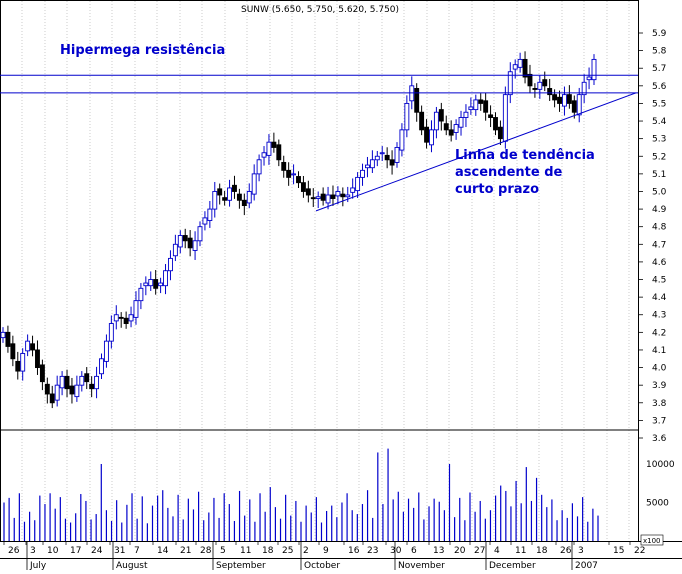 The width and height of the screenshot is (682, 574). What do you see at coordinates (142, 50) in the screenshot?
I see `resistance-annotation: Hipermega resistência` at bounding box center [142, 50].